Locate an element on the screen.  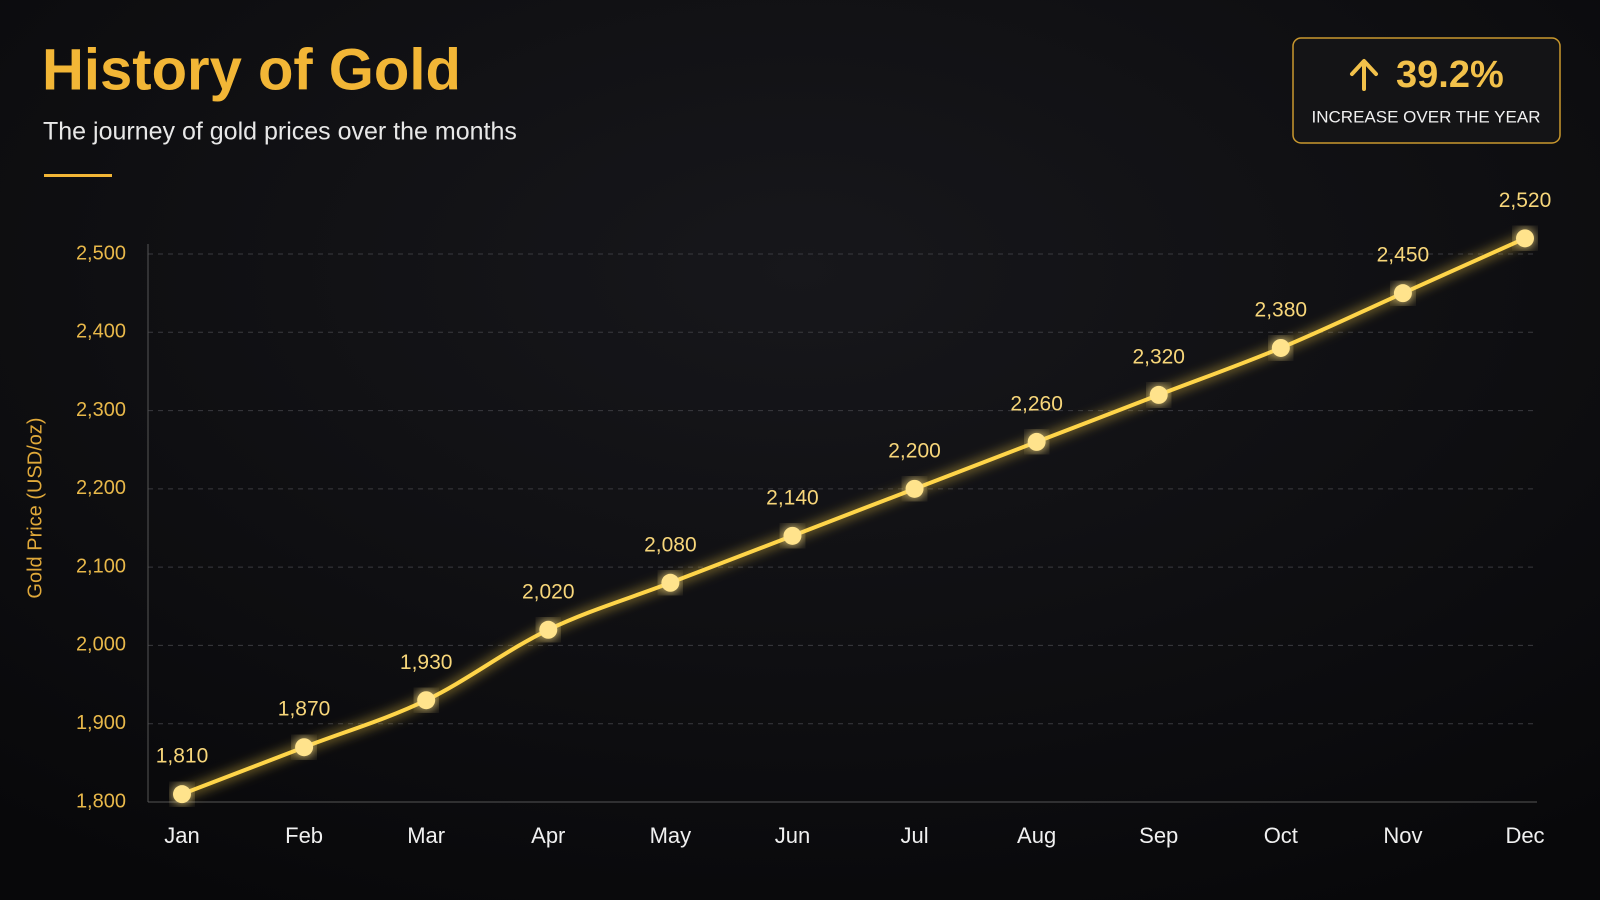
x-tick-label: Jun is located at coordinates (792, 835).